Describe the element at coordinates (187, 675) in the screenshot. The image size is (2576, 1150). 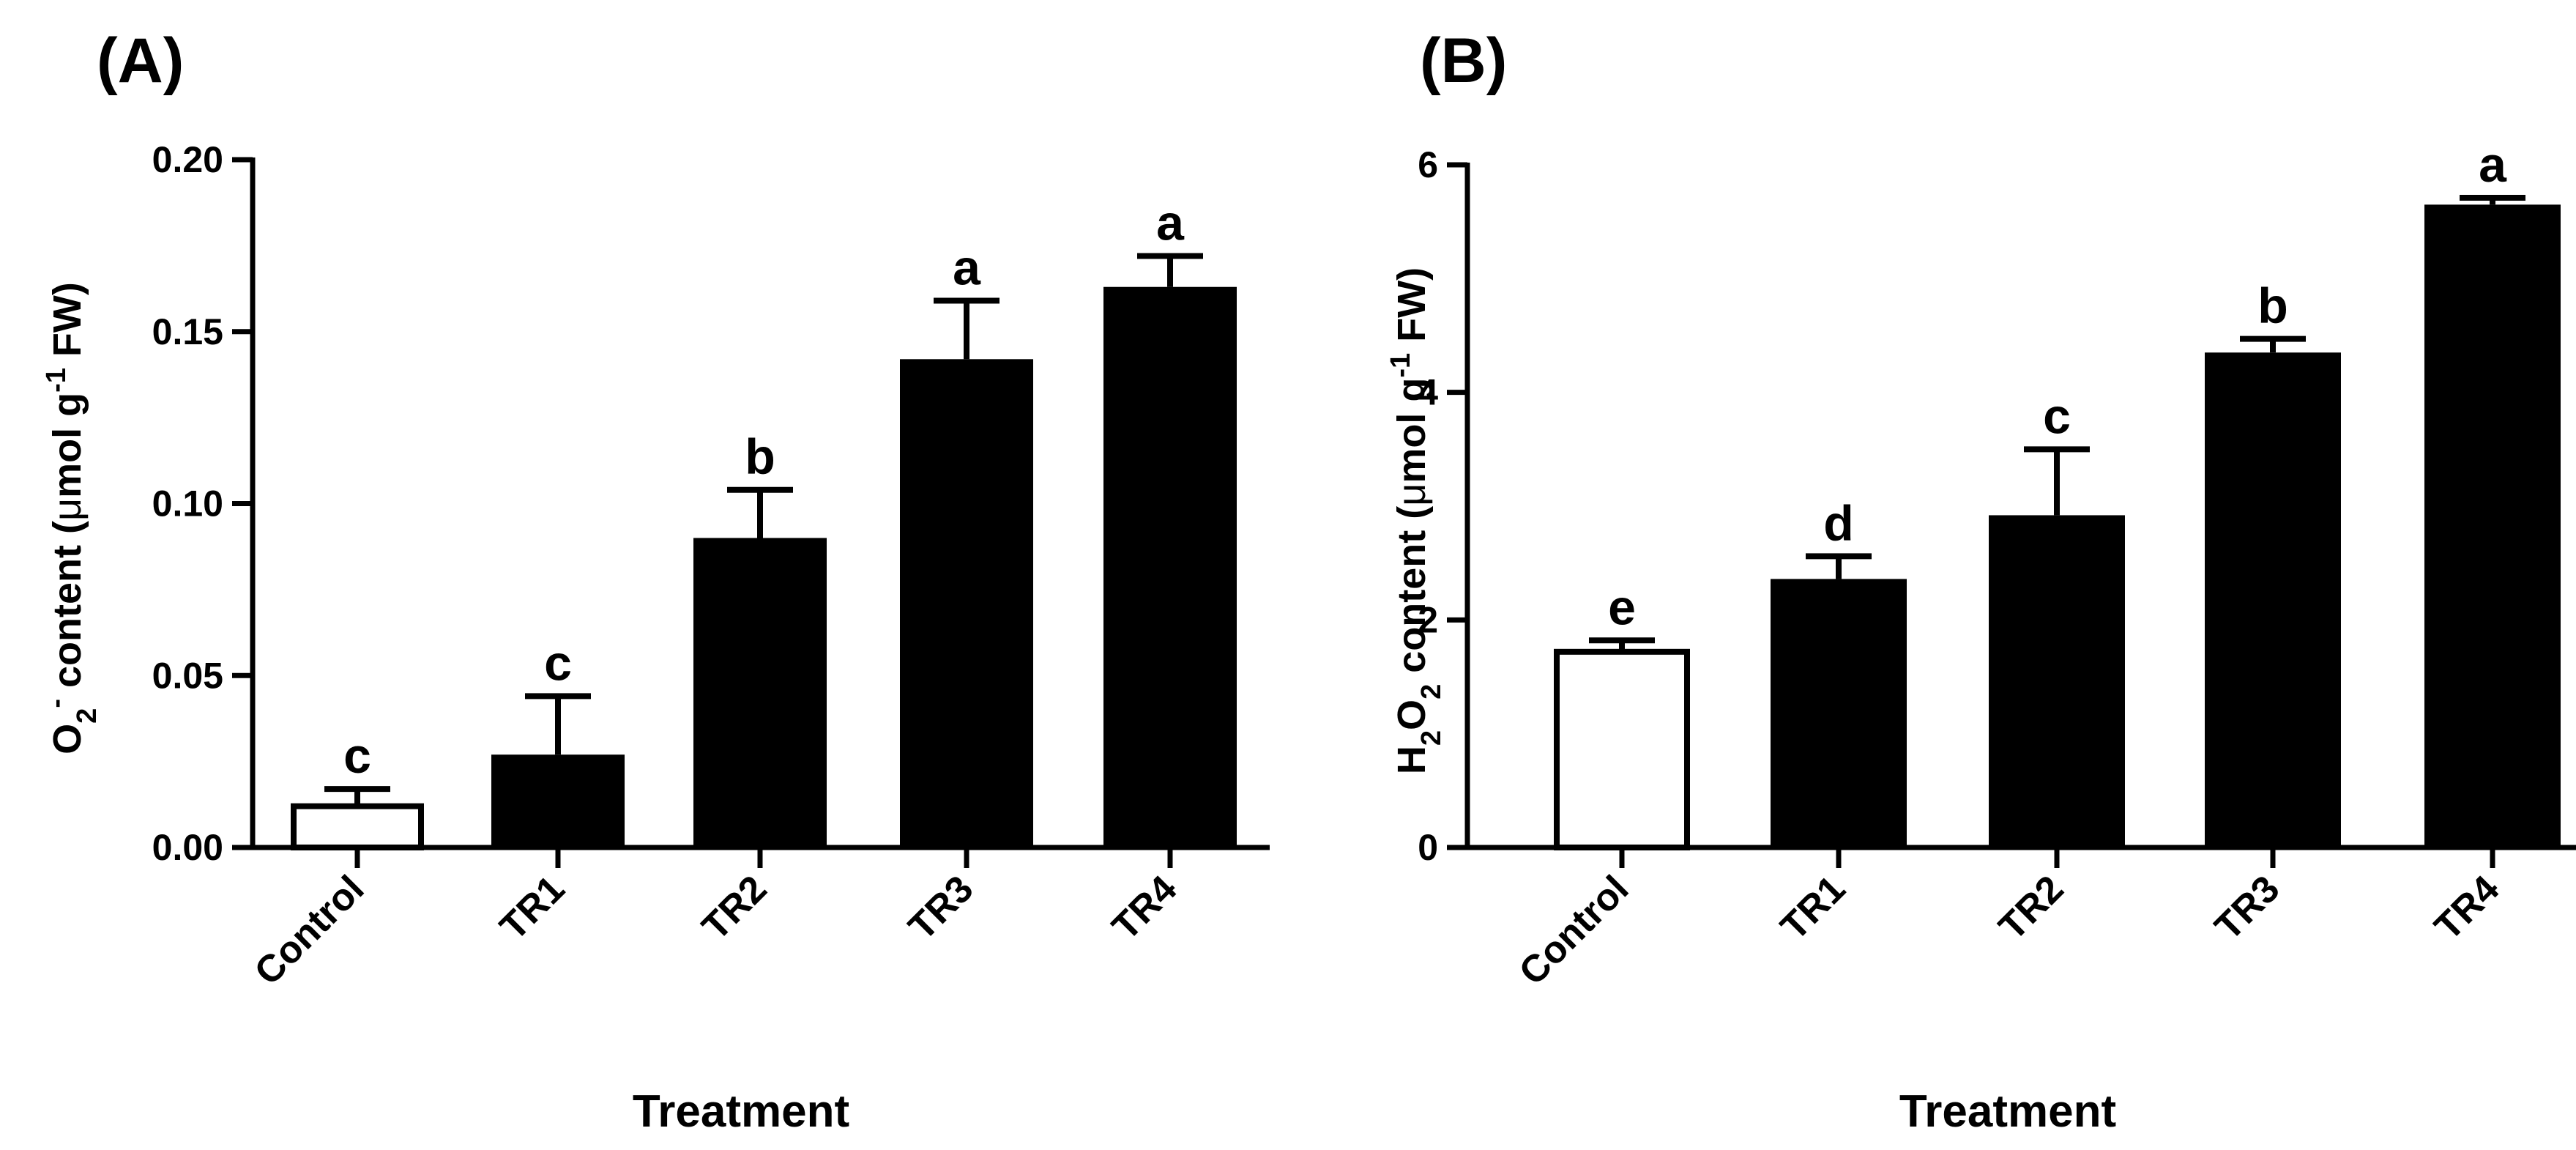
I see `y-tick-label: 0.05` at that location.